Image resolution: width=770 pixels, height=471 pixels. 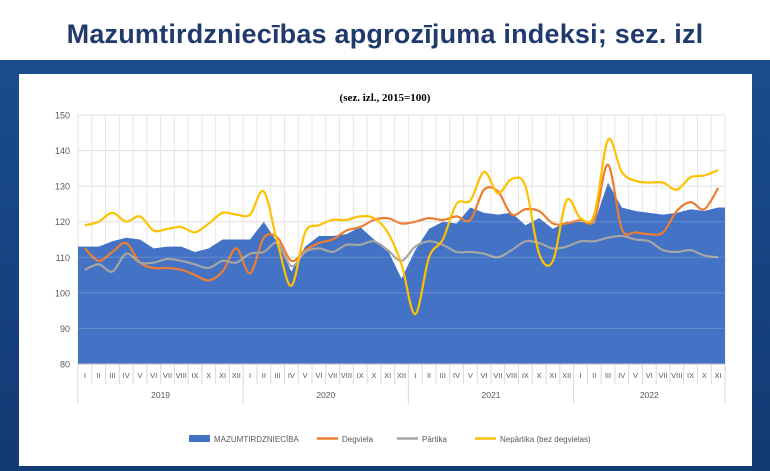 I want to click on y-tick-label: 90, so click(x=65, y=329).